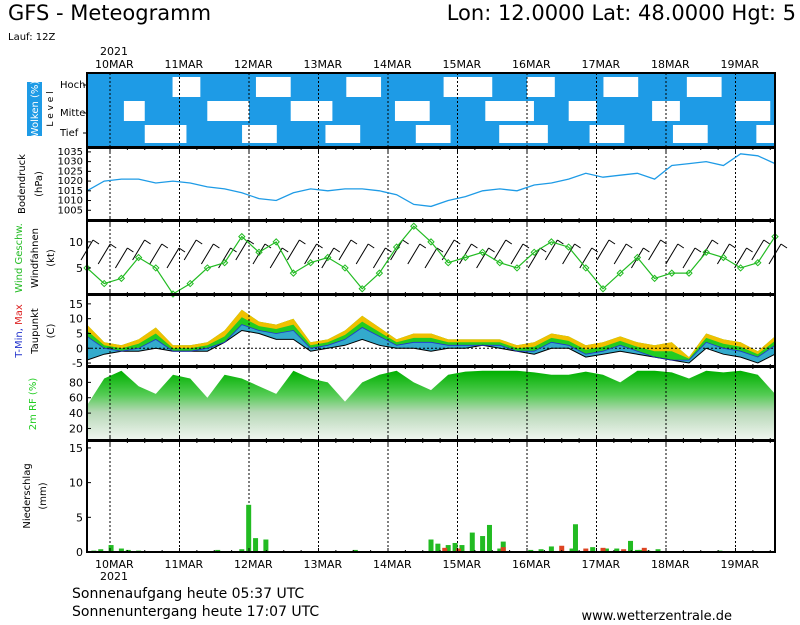 The image size is (800, 625). What do you see at coordinates (35, 258) in the screenshot?
I see `windfahnen-axis-label: Windfahnen` at bounding box center [35, 258].